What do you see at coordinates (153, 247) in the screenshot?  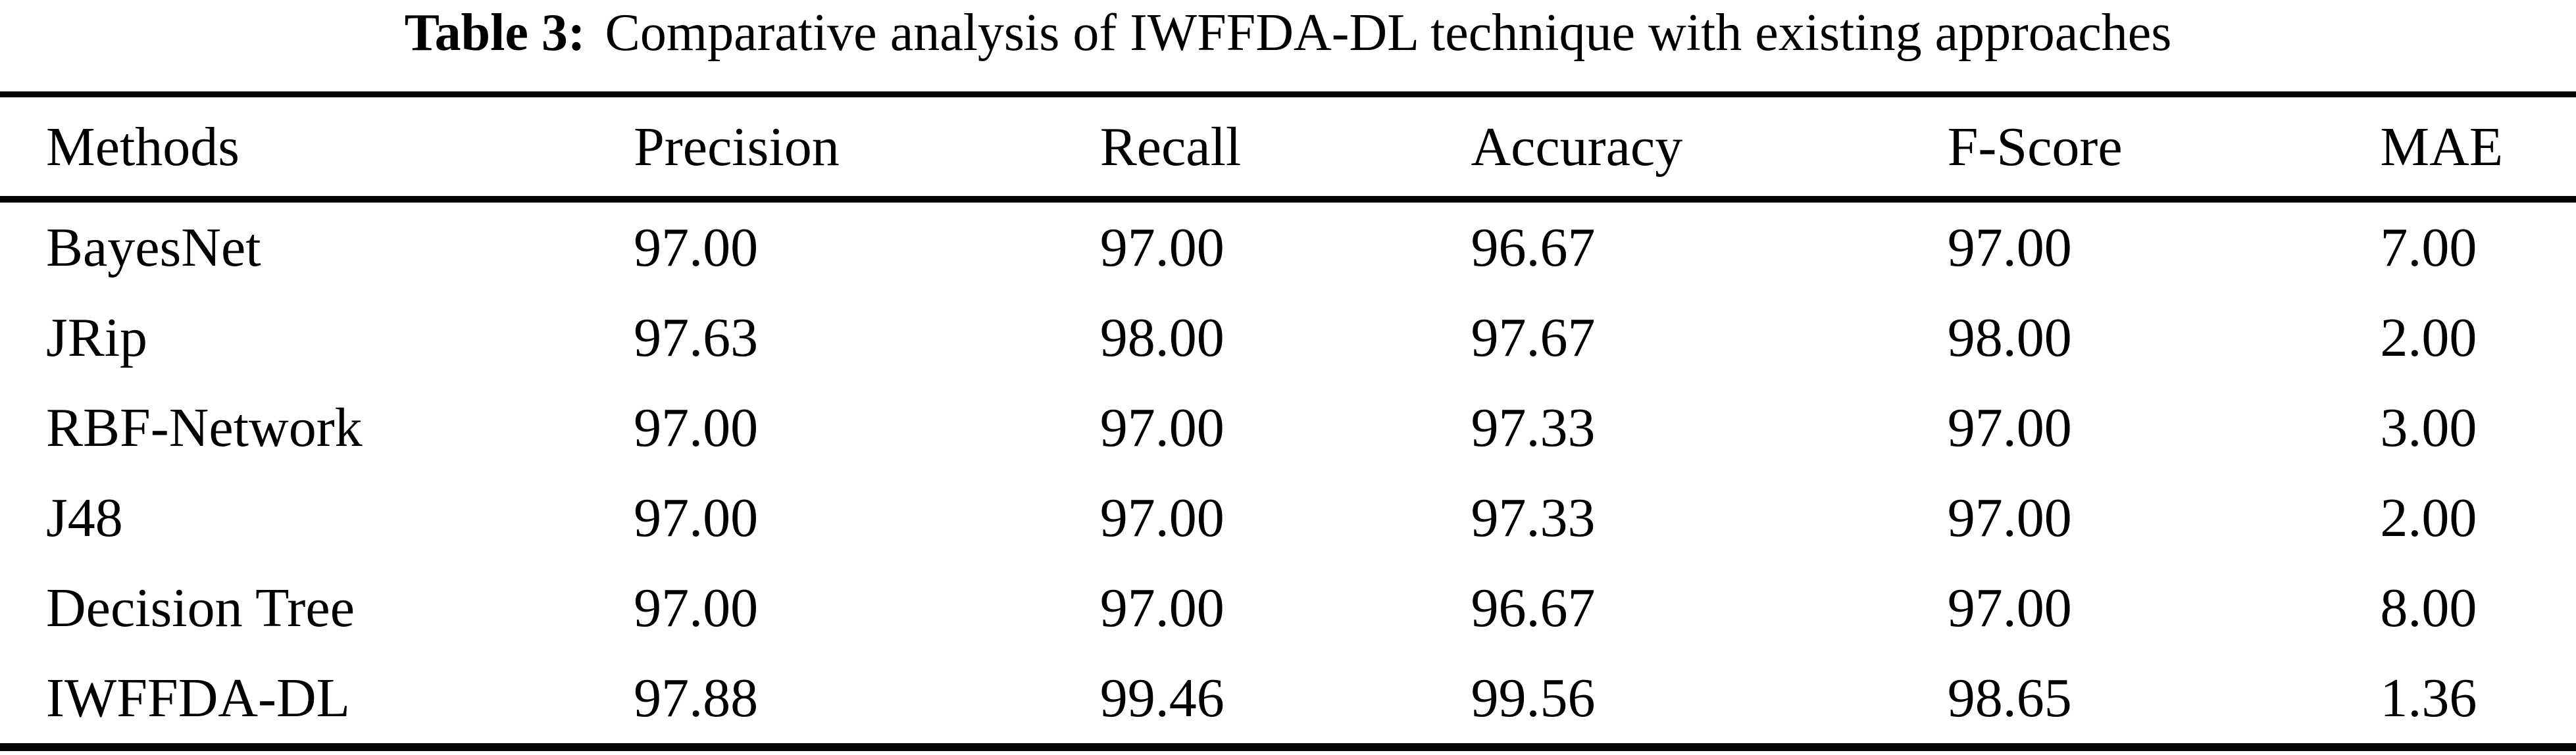 I see `cell-method: BayesNet` at bounding box center [153, 247].